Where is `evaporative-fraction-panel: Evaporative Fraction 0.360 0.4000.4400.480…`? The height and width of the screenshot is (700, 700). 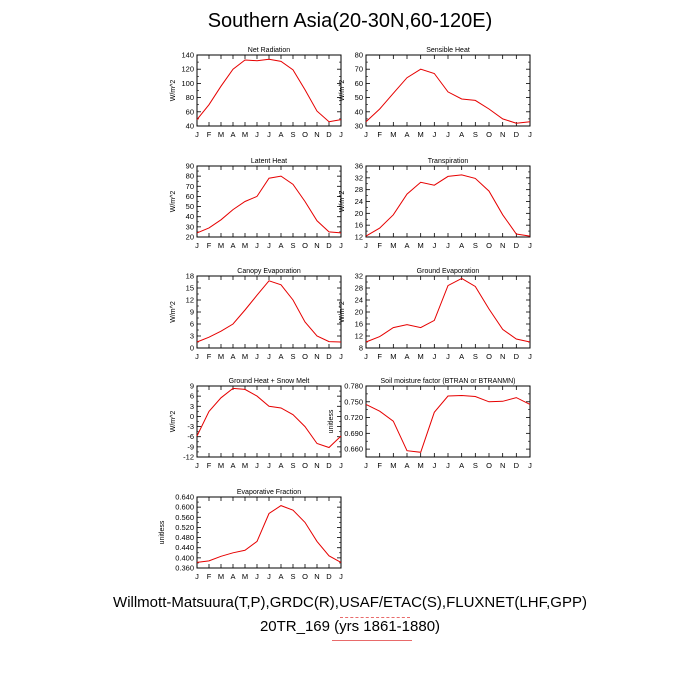
evaporative-fraction-panel: Evaporative Fraction 0.360 0.4000.4400.480… is located at coordinates (251, 535).